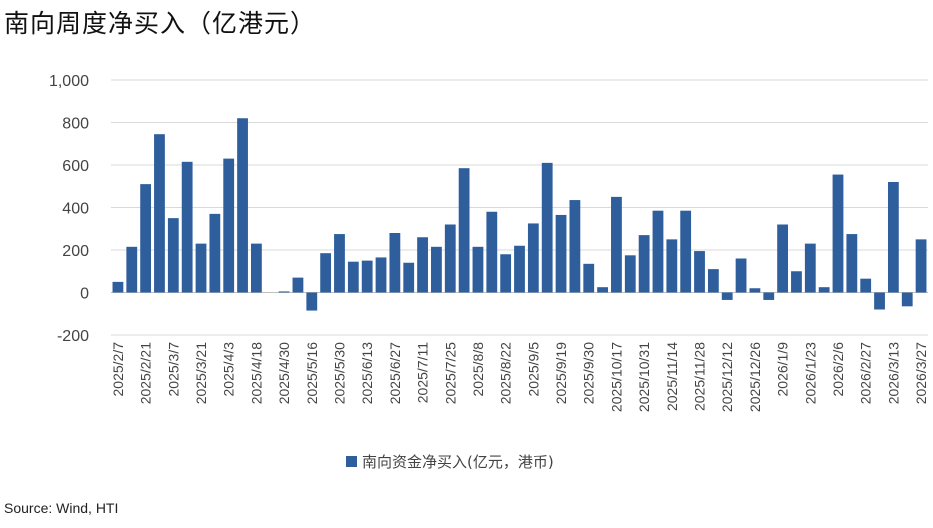 This screenshot has width=933, height=528. What do you see at coordinates (644, 377) in the screenshot?
I see `x-tick-label: 2025/10/31` at bounding box center [644, 377].